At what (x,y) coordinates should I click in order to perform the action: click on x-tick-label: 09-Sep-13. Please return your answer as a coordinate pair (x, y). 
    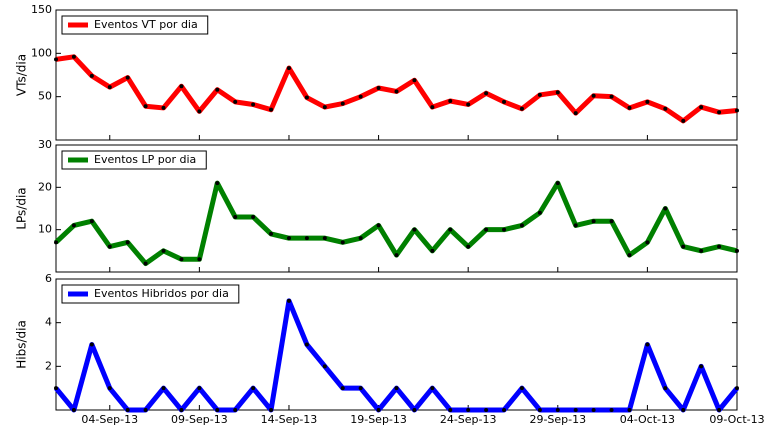
    Looking at the image, I should click on (199, 419).